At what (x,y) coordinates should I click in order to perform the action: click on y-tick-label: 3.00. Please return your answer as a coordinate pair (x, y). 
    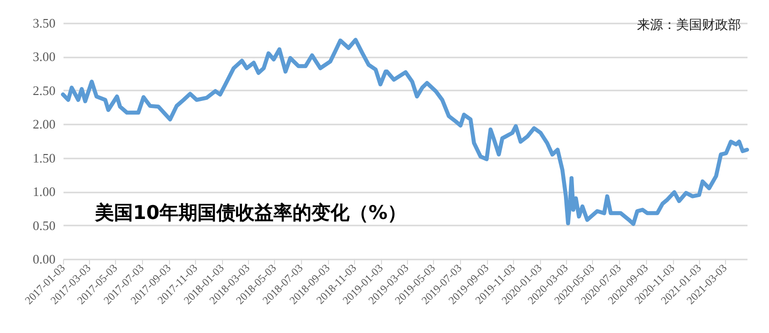
    Looking at the image, I should click on (44, 56).